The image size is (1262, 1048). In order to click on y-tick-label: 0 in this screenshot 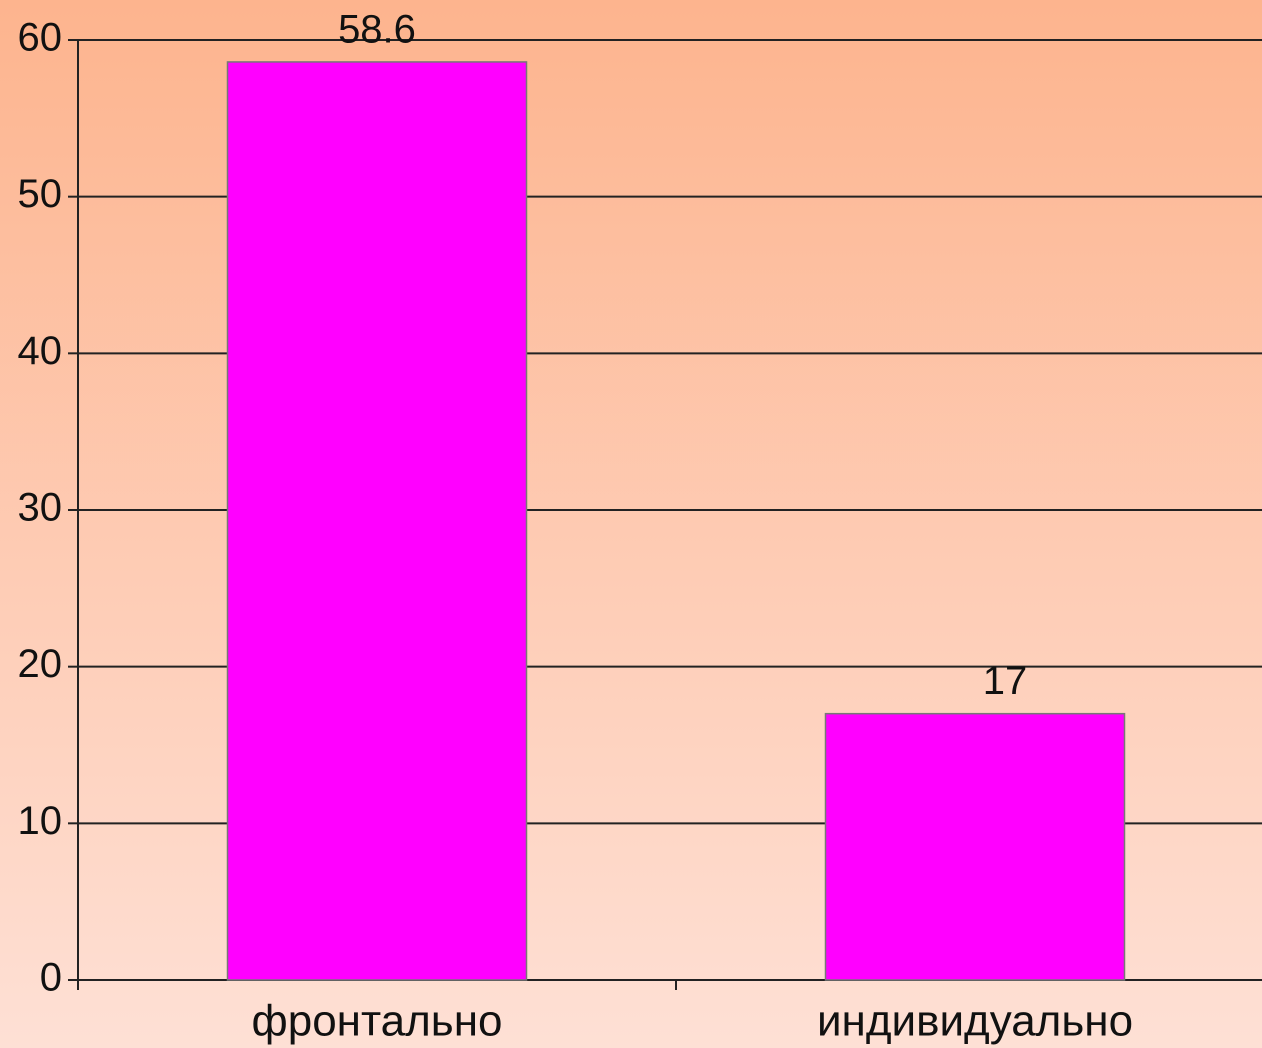, I will do `click(51, 978)`.